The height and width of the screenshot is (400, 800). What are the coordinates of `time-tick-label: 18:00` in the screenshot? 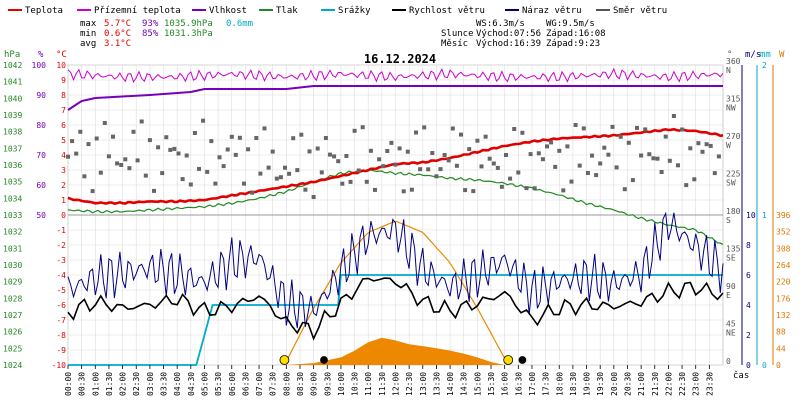 It's located at (559, 384).